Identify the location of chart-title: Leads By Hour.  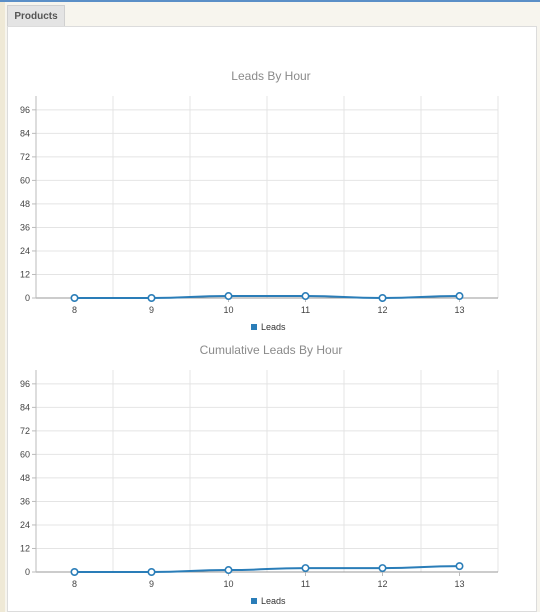
(270, 76).